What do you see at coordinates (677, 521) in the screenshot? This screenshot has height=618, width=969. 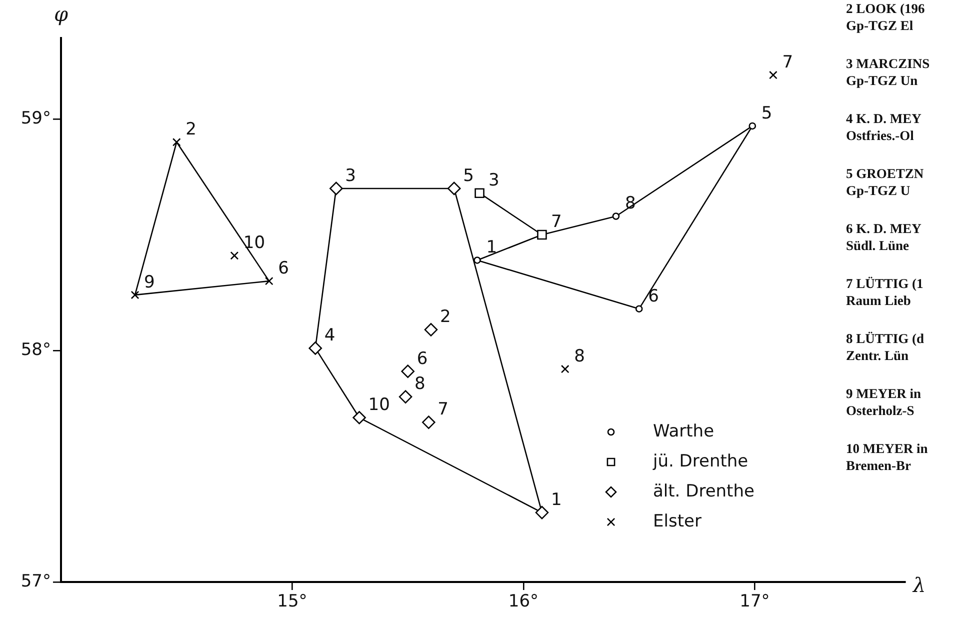 I see `legend-label: Elster` at bounding box center [677, 521].